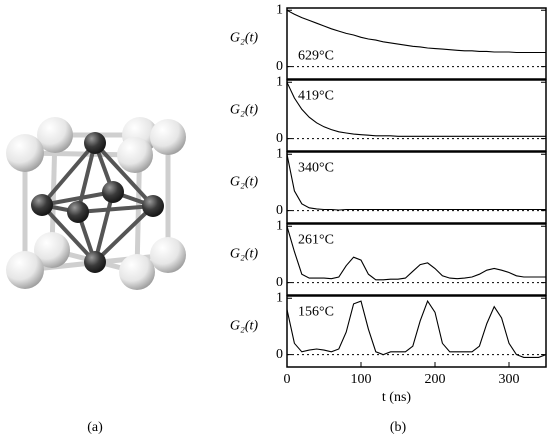 The image size is (550, 441). Describe the element at coordinates (435, 379) in the screenshot. I see `x-tick-label: 200` at that location.